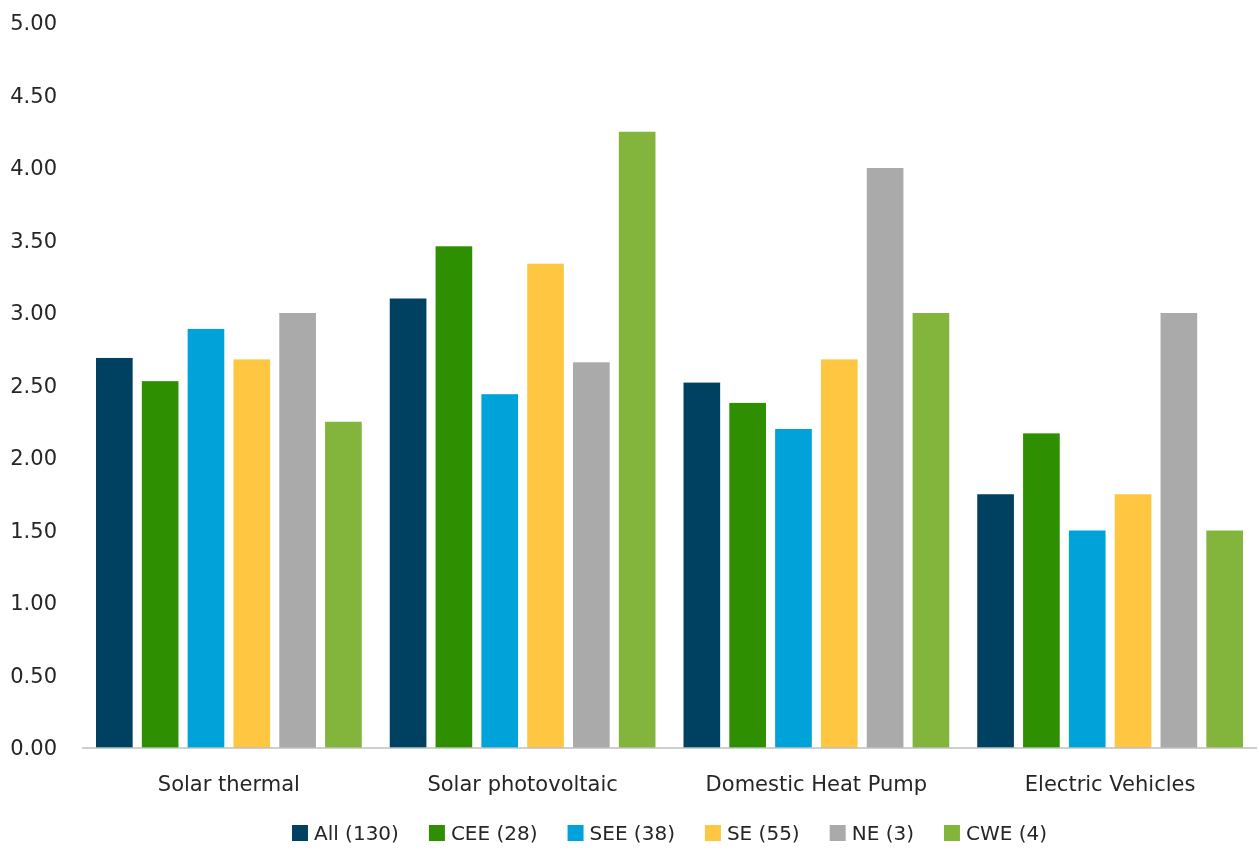 This screenshot has width=1259, height=853. What do you see at coordinates (33, 675) in the screenshot?
I see `y-tick-label: 0.50` at bounding box center [33, 675].